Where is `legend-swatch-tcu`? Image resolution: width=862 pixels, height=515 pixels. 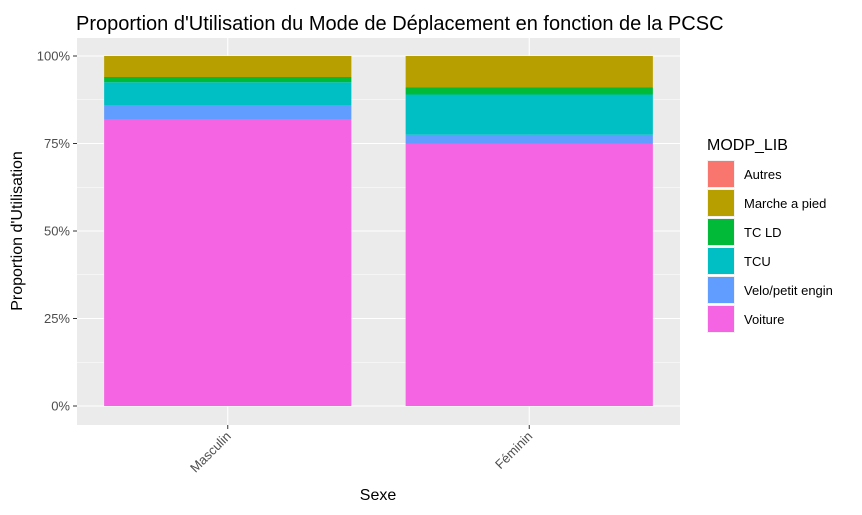 legend-swatch-tcu is located at coordinates (721, 261).